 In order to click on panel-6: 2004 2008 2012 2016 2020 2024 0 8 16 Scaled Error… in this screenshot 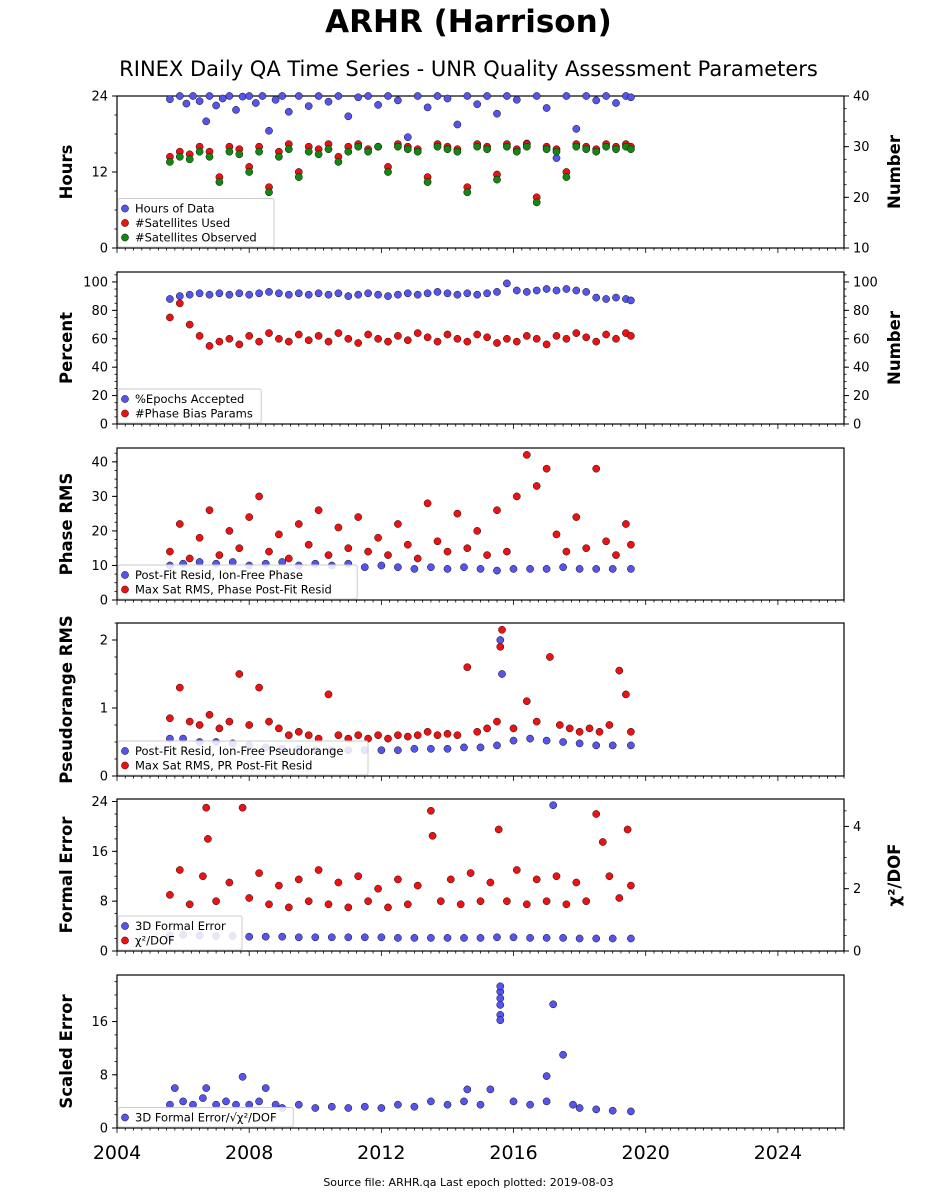, I will do `click(451, 1069)`.